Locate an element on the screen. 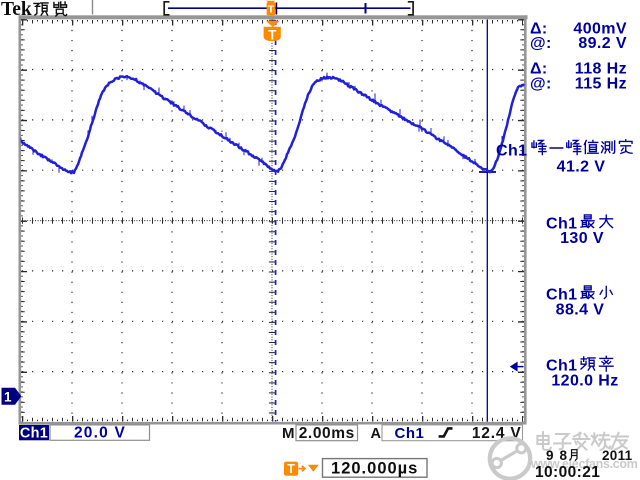  svg-text: 1 is located at coordinates (8, 397).